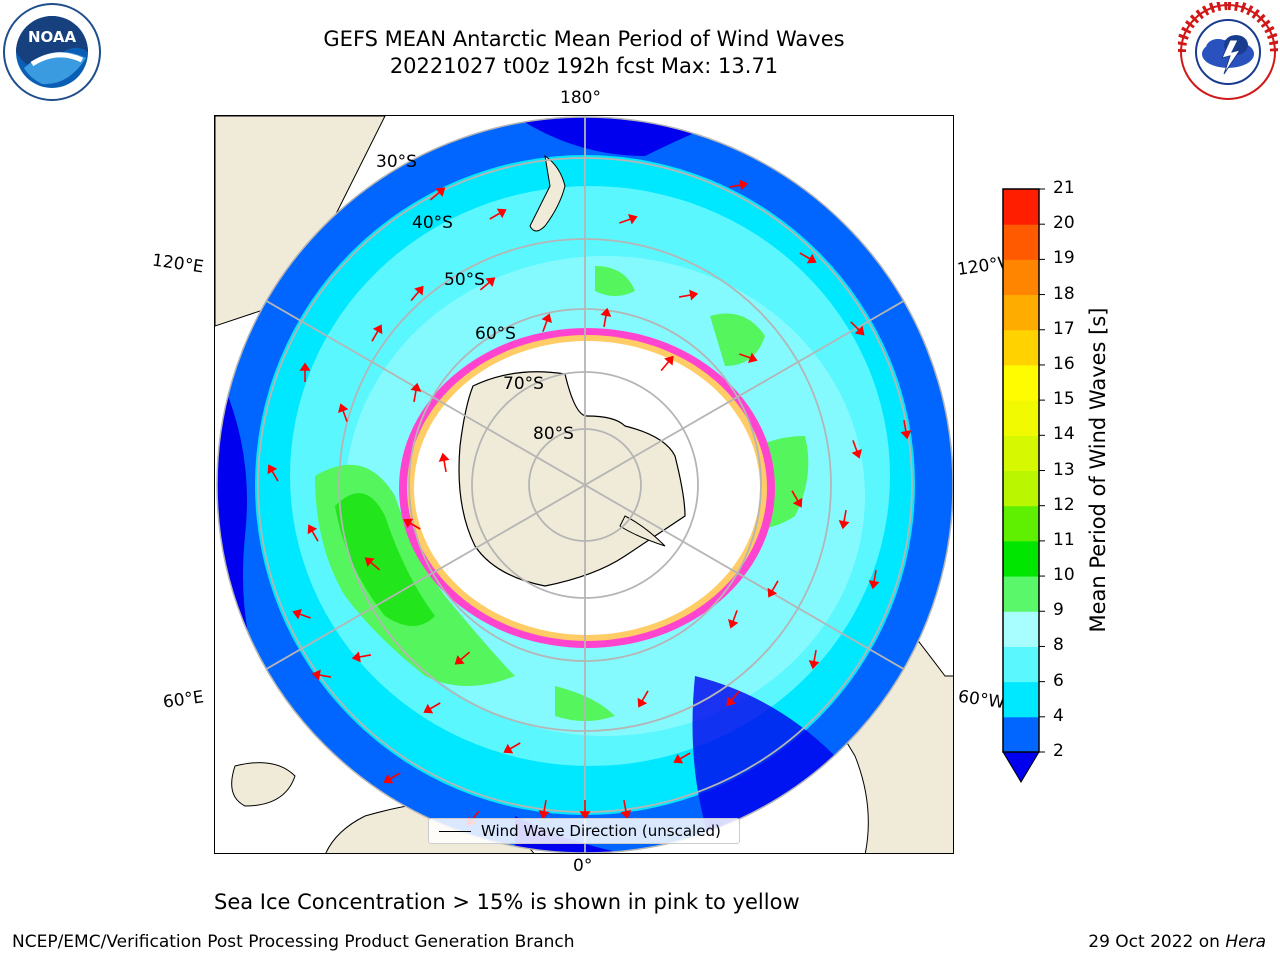  What do you see at coordinates (177, 264) in the screenshot?
I see `lon-label-120e: 120°E` at bounding box center [177, 264].